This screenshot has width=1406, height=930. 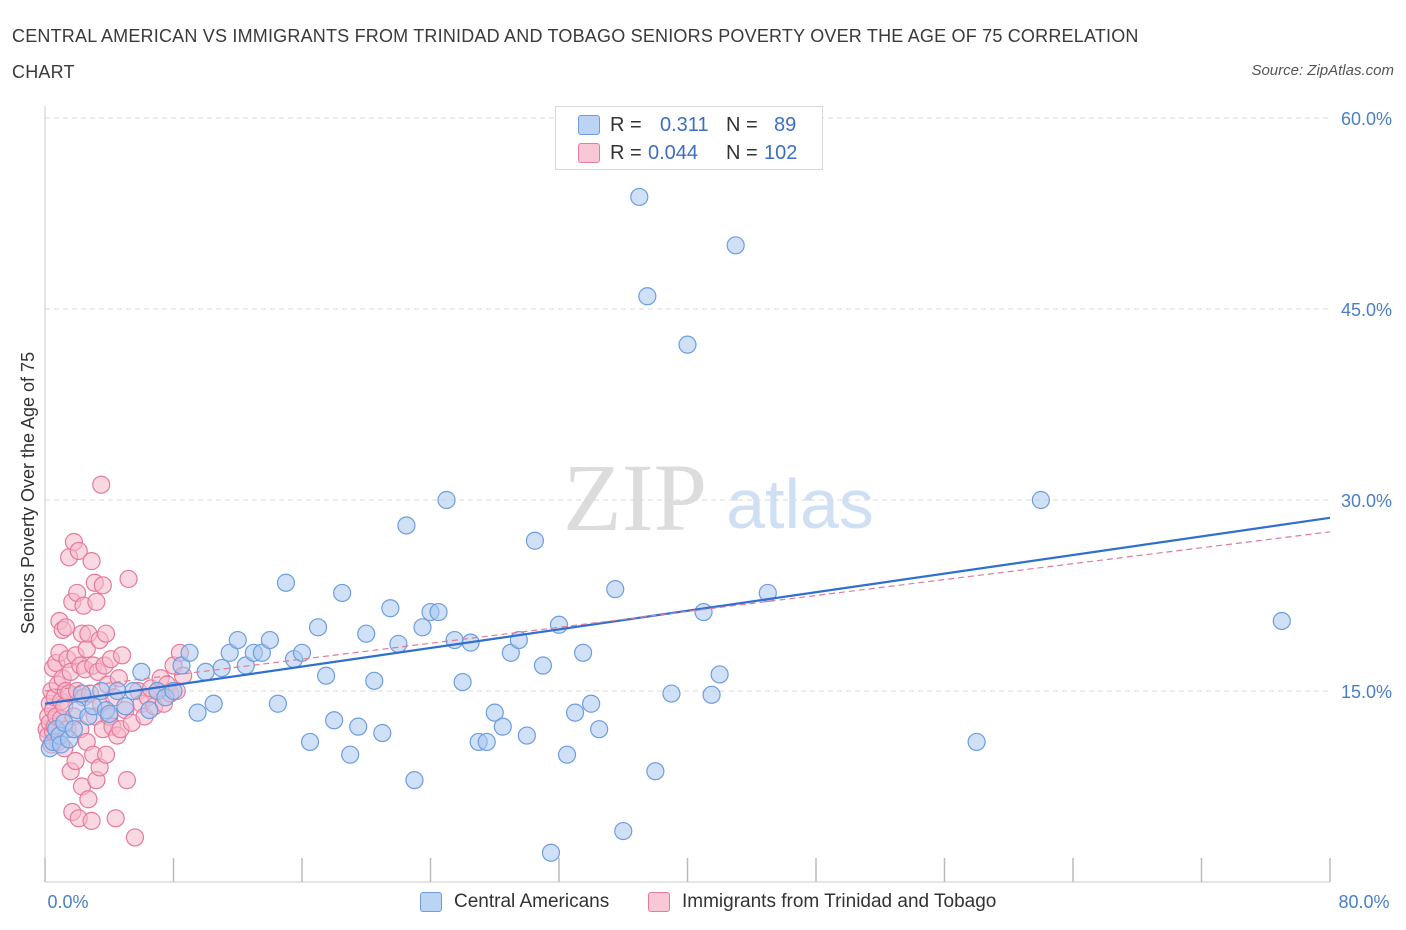 What do you see at coordinates (800, 504) in the screenshot?
I see `watermark-atlas: atlas` at bounding box center [800, 504].